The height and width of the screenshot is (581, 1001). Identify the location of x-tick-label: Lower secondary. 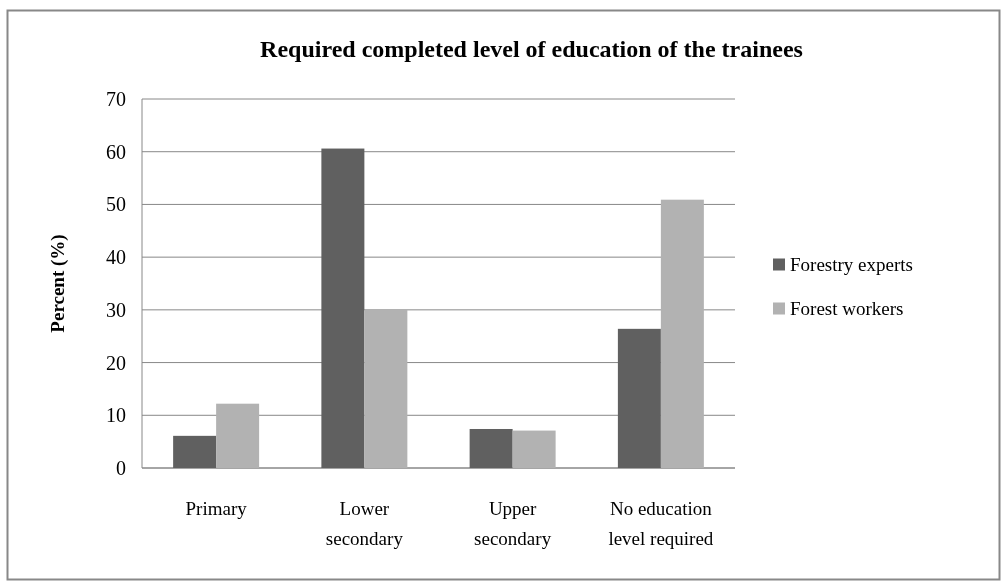
(364, 523).